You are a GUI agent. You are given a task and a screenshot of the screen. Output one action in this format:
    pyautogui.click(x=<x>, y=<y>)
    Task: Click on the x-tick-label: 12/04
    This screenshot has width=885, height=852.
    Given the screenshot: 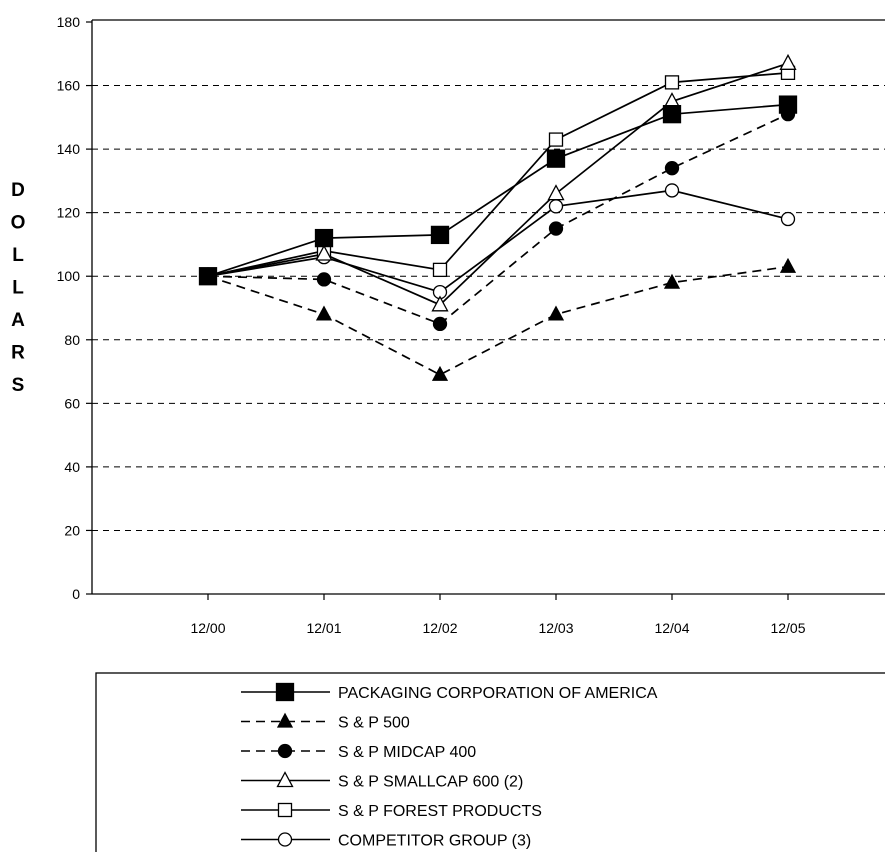 What is the action you would take?
    pyautogui.click(x=671, y=628)
    